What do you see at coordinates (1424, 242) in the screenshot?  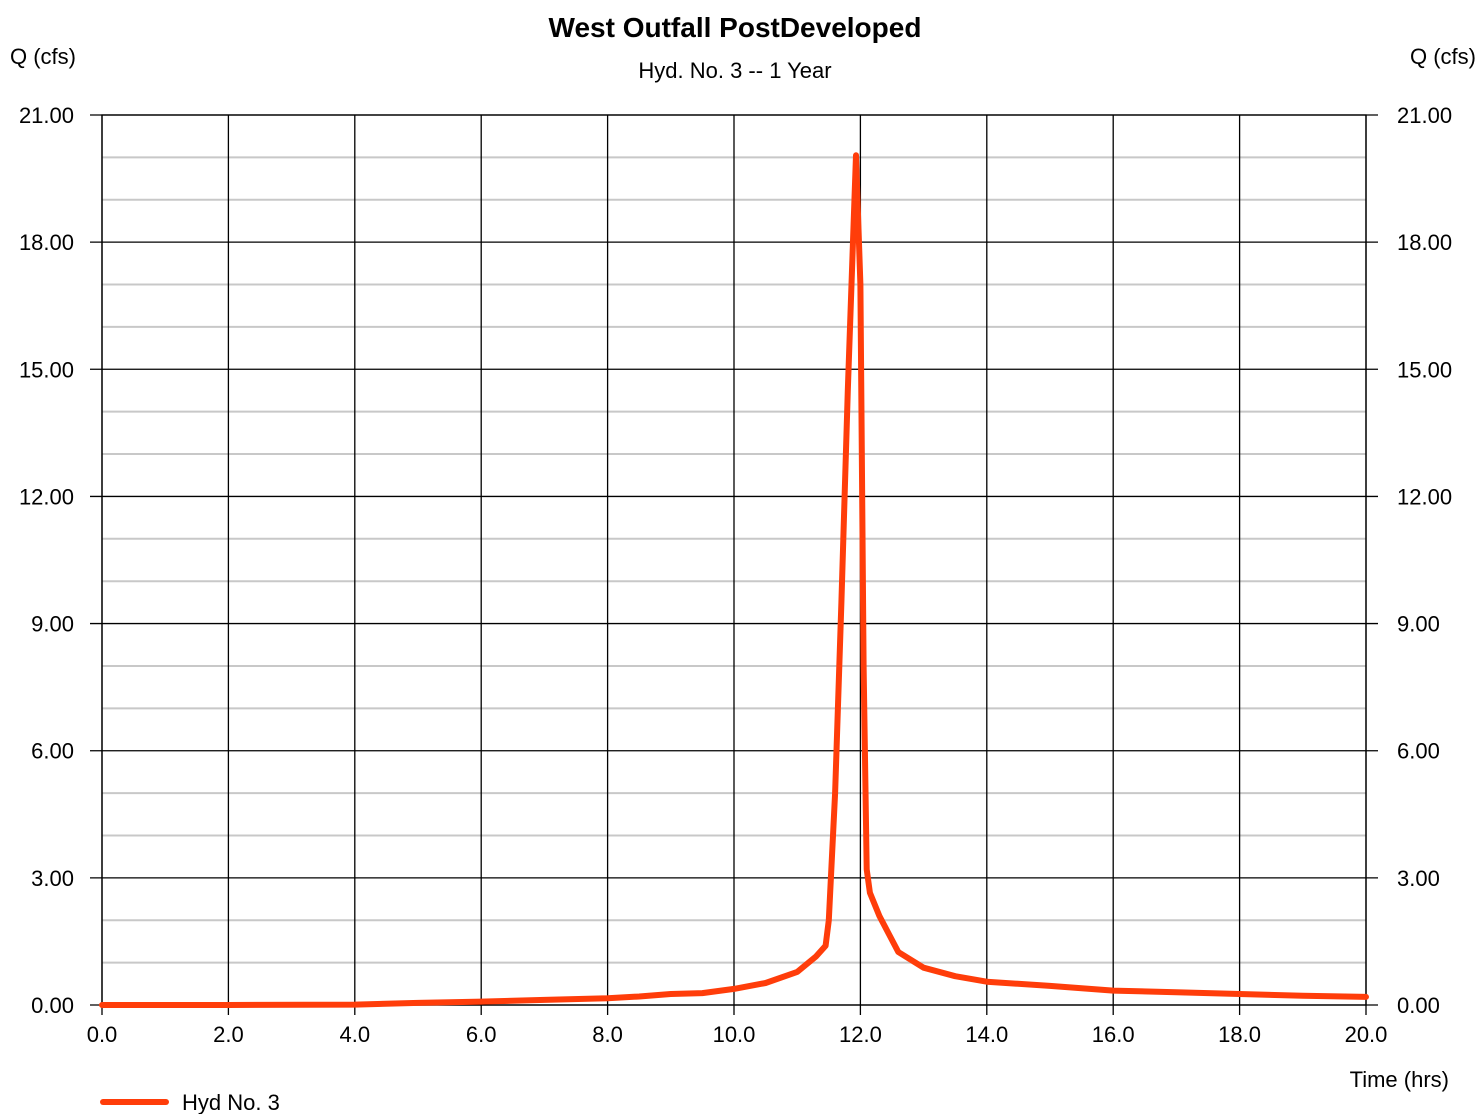 I see `y-tick-label-right: 18.00` at bounding box center [1424, 242].